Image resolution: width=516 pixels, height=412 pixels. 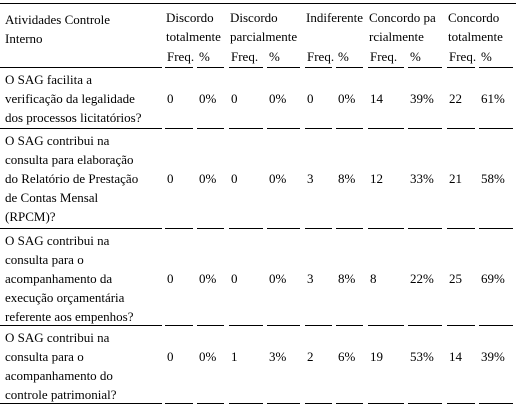 I want to click on row-label: (RPCM)?, so click(x=30, y=216).